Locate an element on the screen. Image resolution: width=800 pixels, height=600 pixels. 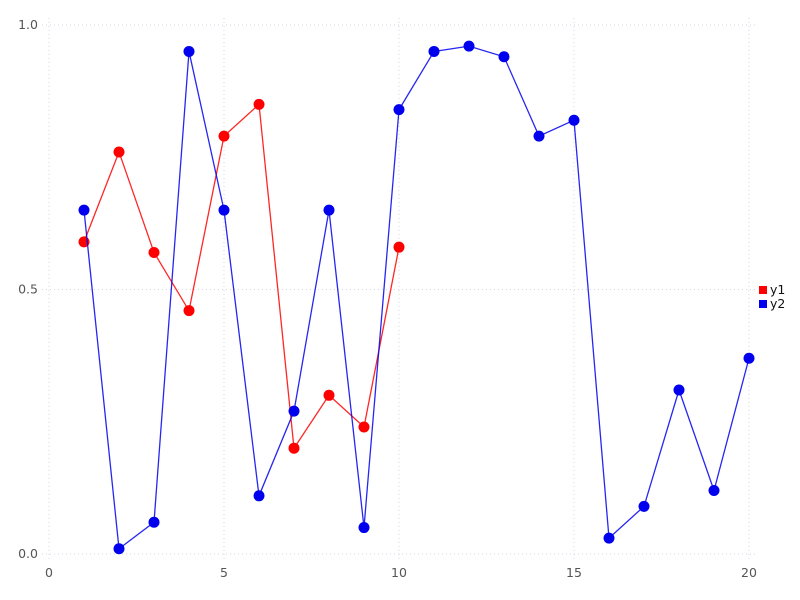
legend-label-y2: y2 is located at coordinates (777, 303).